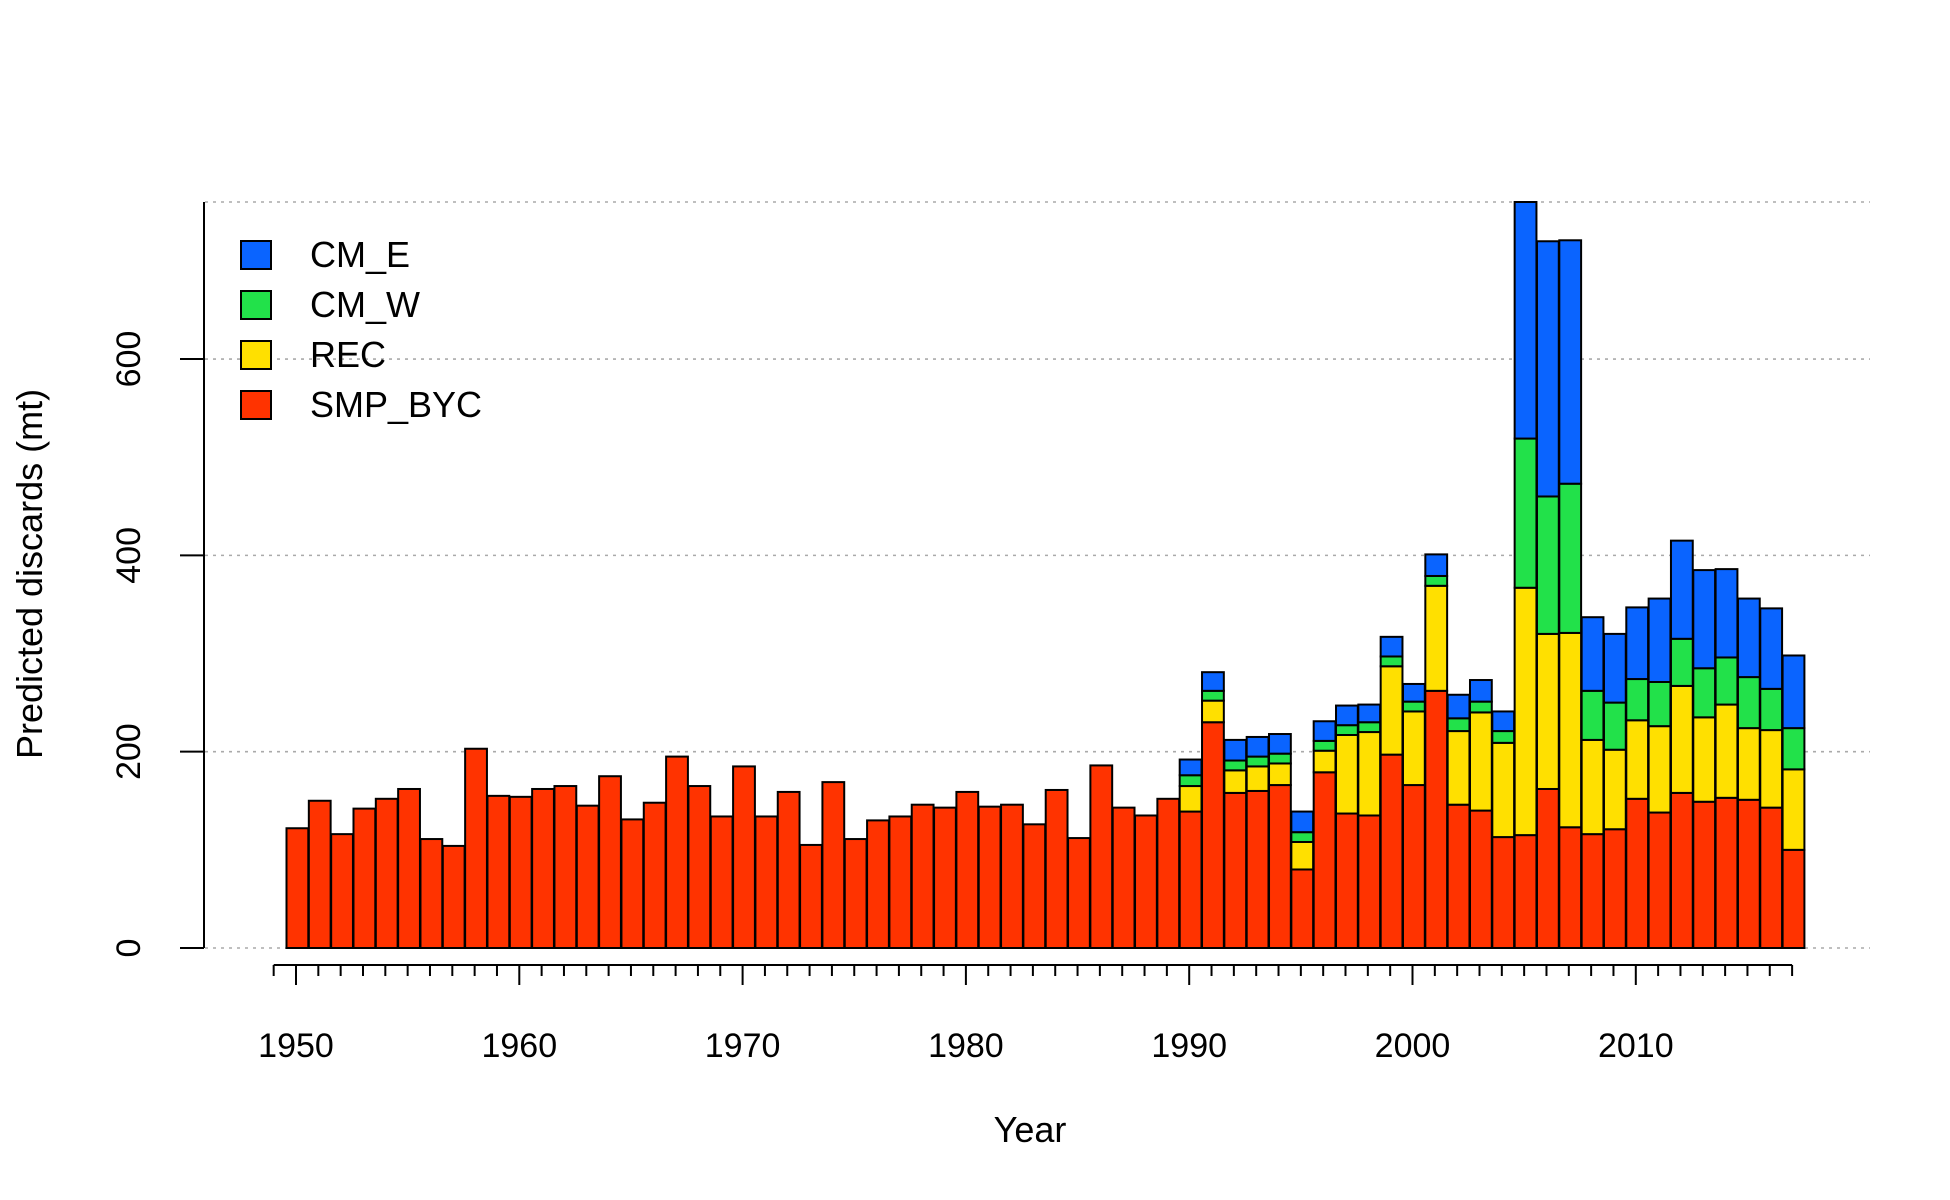 The image size is (1950, 1200). What do you see at coordinates (519, 1046) in the screenshot?
I see `x-tick-label: 1960` at bounding box center [519, 1046].